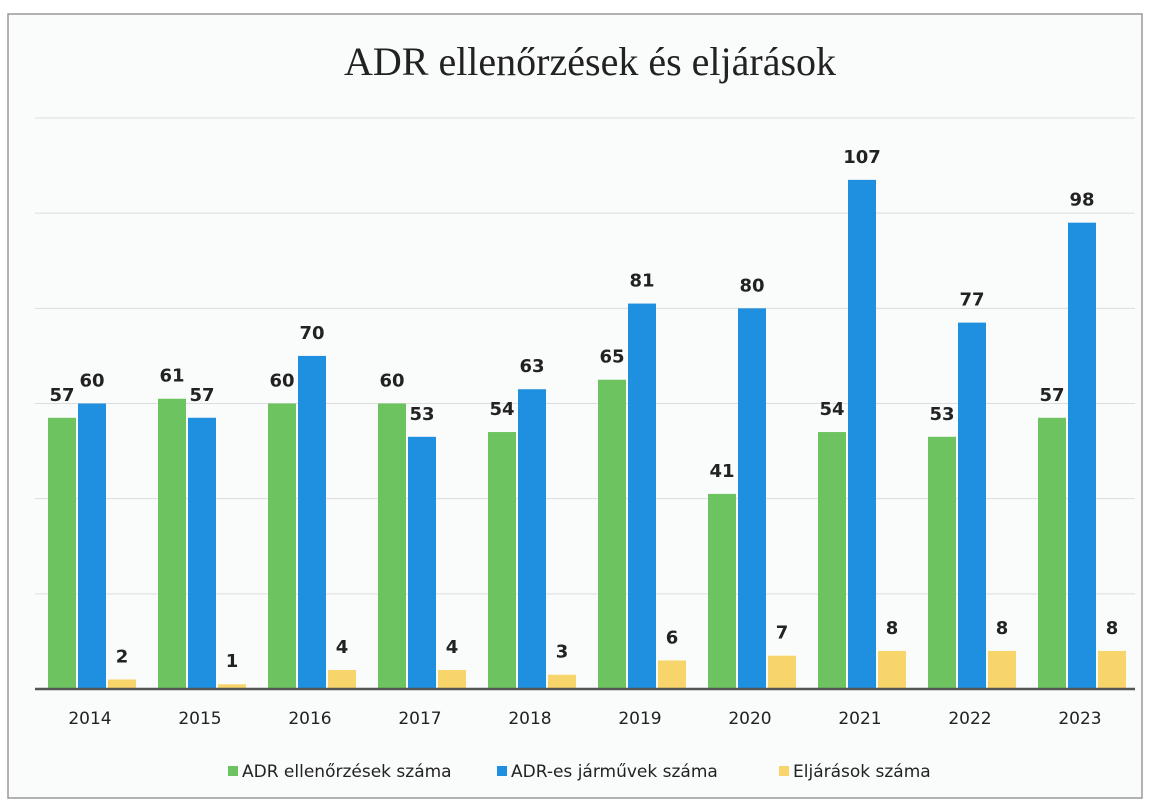  I want to click on data-label: 7, so click(782, 633).